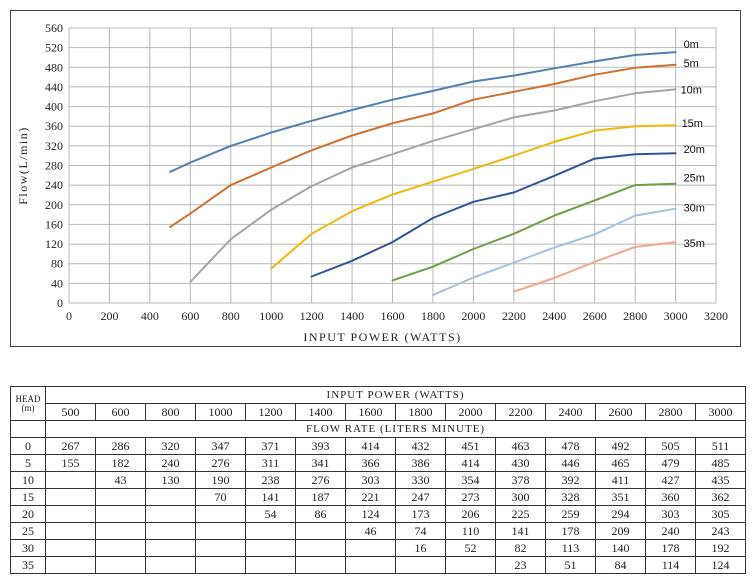 This screenshot has height=588, width=756. What do you see at coordinates (670, 531) in the screenshot?
I see `flow-value-cell: 240` at bounding box center [670, 531].